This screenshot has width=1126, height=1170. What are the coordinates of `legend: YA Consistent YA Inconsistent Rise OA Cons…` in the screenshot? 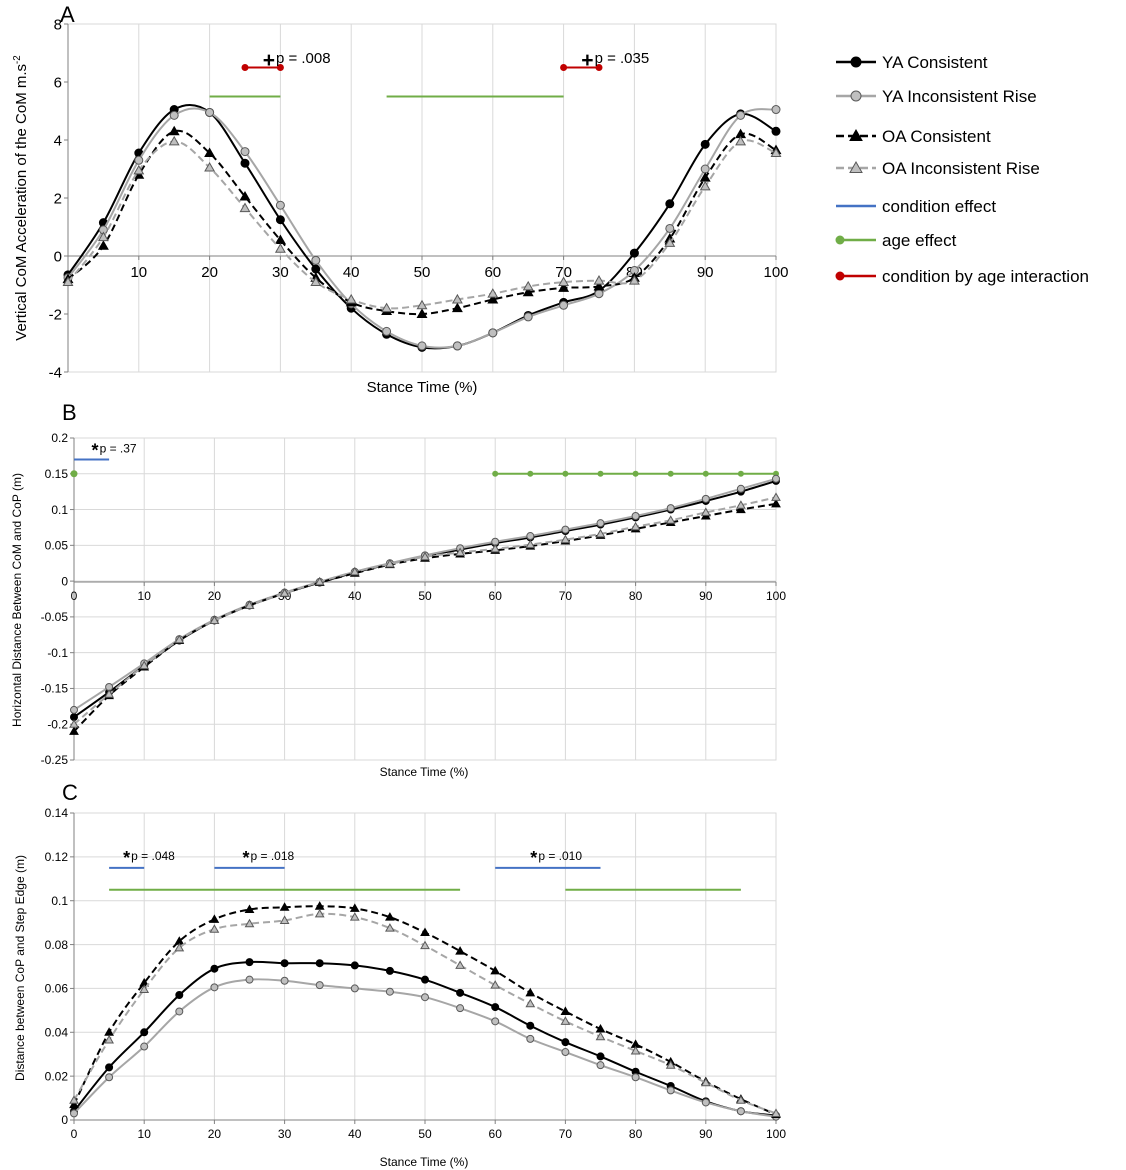 It's located at (962, 169).